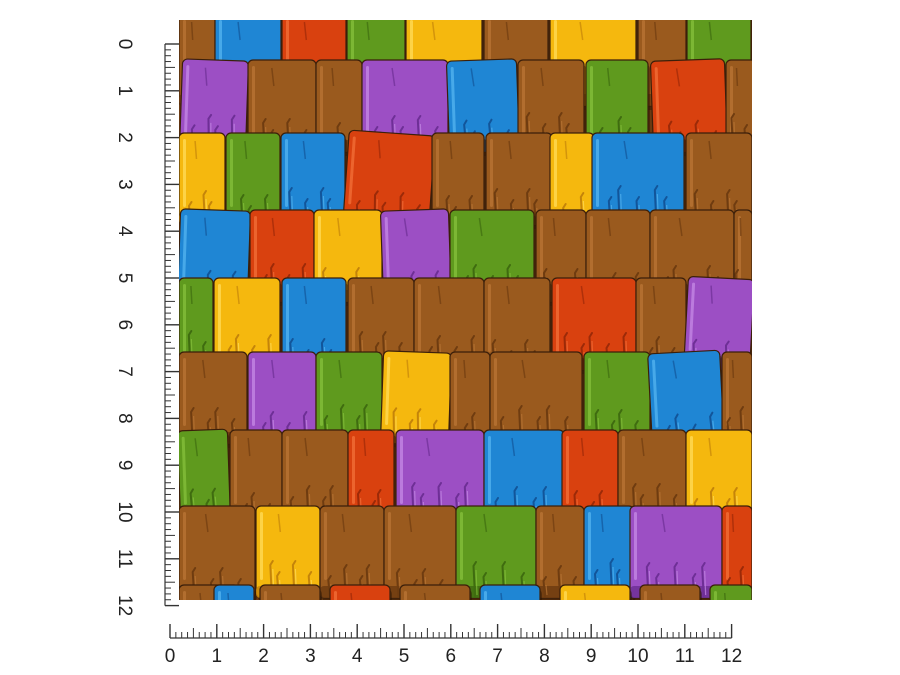  Describe the element at coordinates (124, 91) in the screenshot. I see `vertical-ruler-label: 1` at that location.